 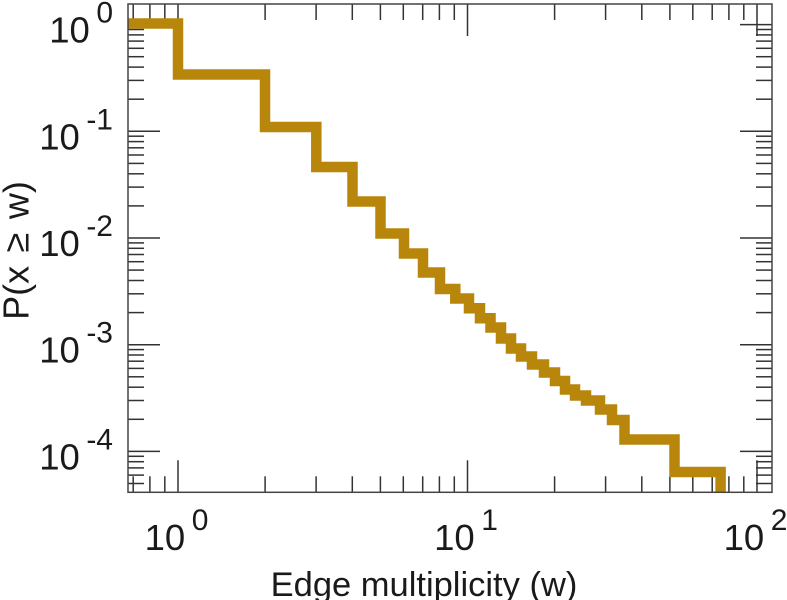 What do you see at coordinates (18, 250) in the screenshot?
I see `svg-text: P(x ≥ w)` at bounding box center [18, 250].